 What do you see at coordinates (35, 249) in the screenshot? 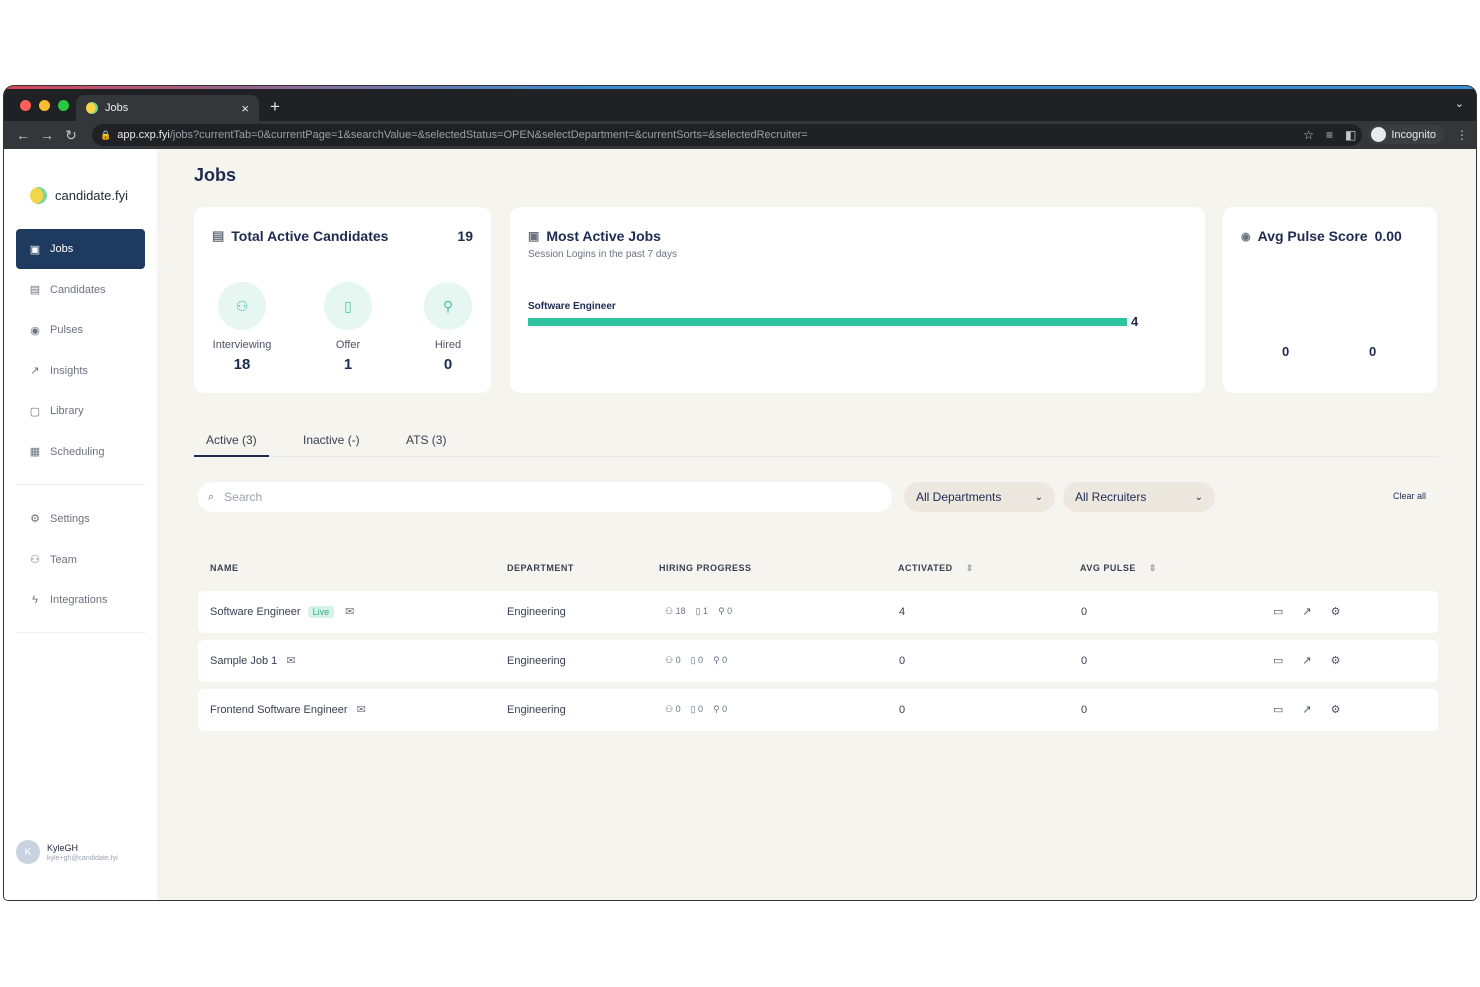
I see `briefcase-icon: ▣` at bounding box center [35, 249].